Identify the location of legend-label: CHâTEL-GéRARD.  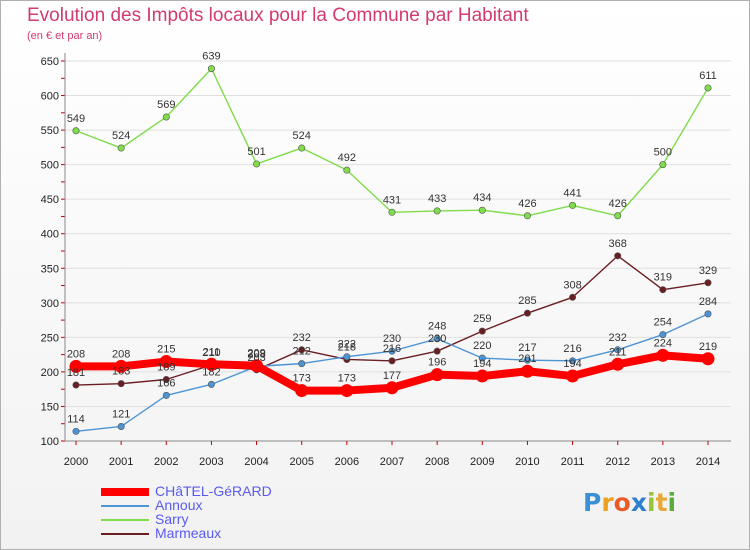
(213, 491).